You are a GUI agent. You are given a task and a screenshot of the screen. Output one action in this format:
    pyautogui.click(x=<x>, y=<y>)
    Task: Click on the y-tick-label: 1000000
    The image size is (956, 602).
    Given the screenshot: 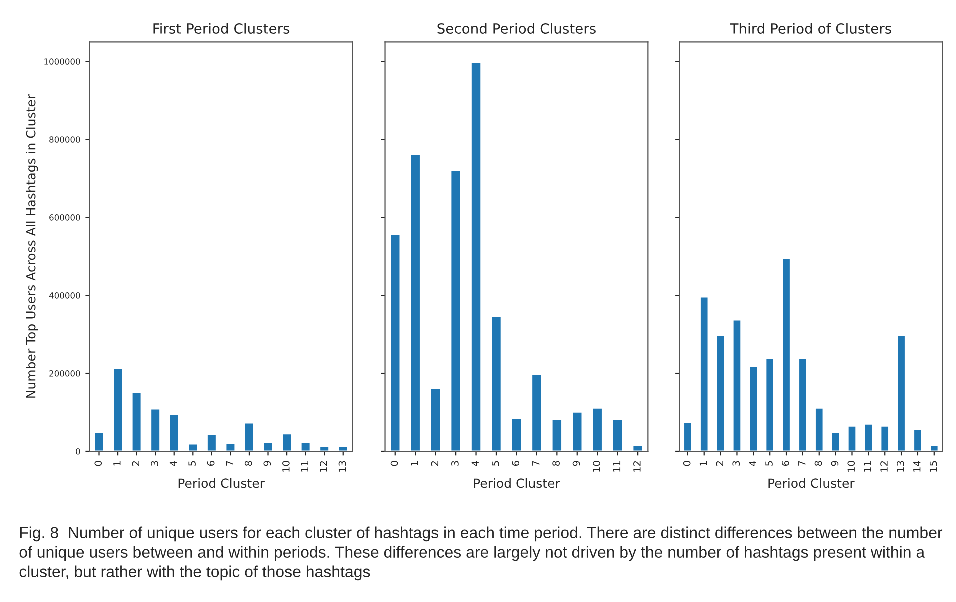 What is the action you would take?
    pyautogui.click(x=62, y=61)
    